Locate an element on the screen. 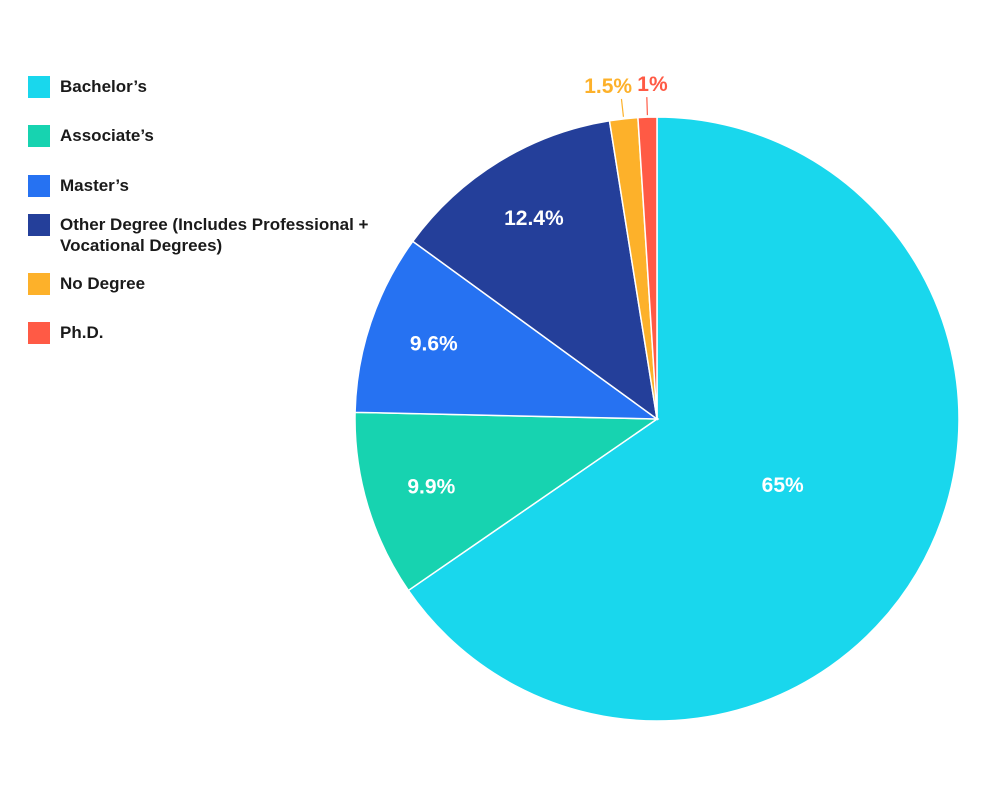  legend-label-associates: Associate’s is located at coordinates (107, 135).